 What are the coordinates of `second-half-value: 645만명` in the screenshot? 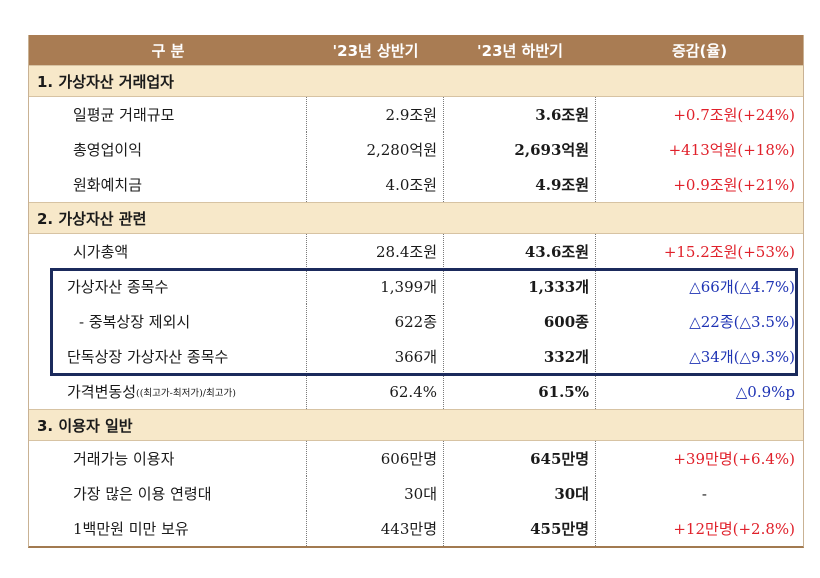 It's located at (520, 458).